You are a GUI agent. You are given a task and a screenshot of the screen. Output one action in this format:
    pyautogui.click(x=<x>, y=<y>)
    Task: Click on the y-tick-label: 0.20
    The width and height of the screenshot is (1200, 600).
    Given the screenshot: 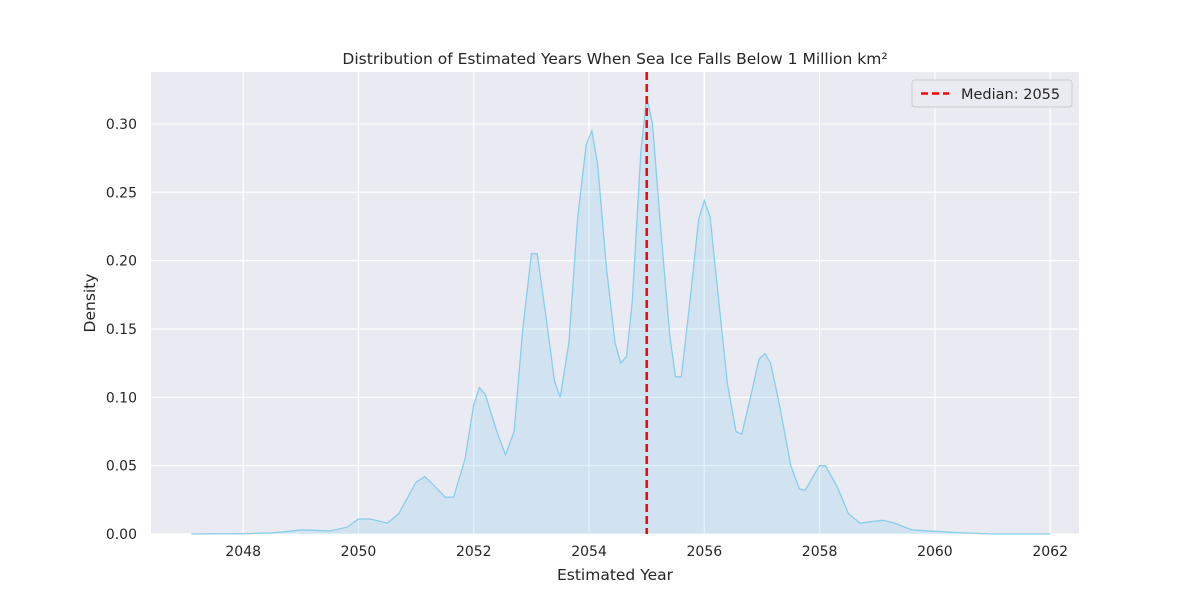 What is the action you would take?
    pyautogui.click(x=121, y=262)
    